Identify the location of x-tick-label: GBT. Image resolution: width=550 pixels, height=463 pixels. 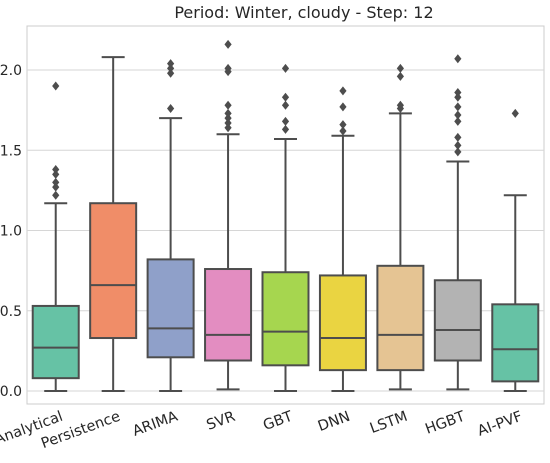
(278, 421).